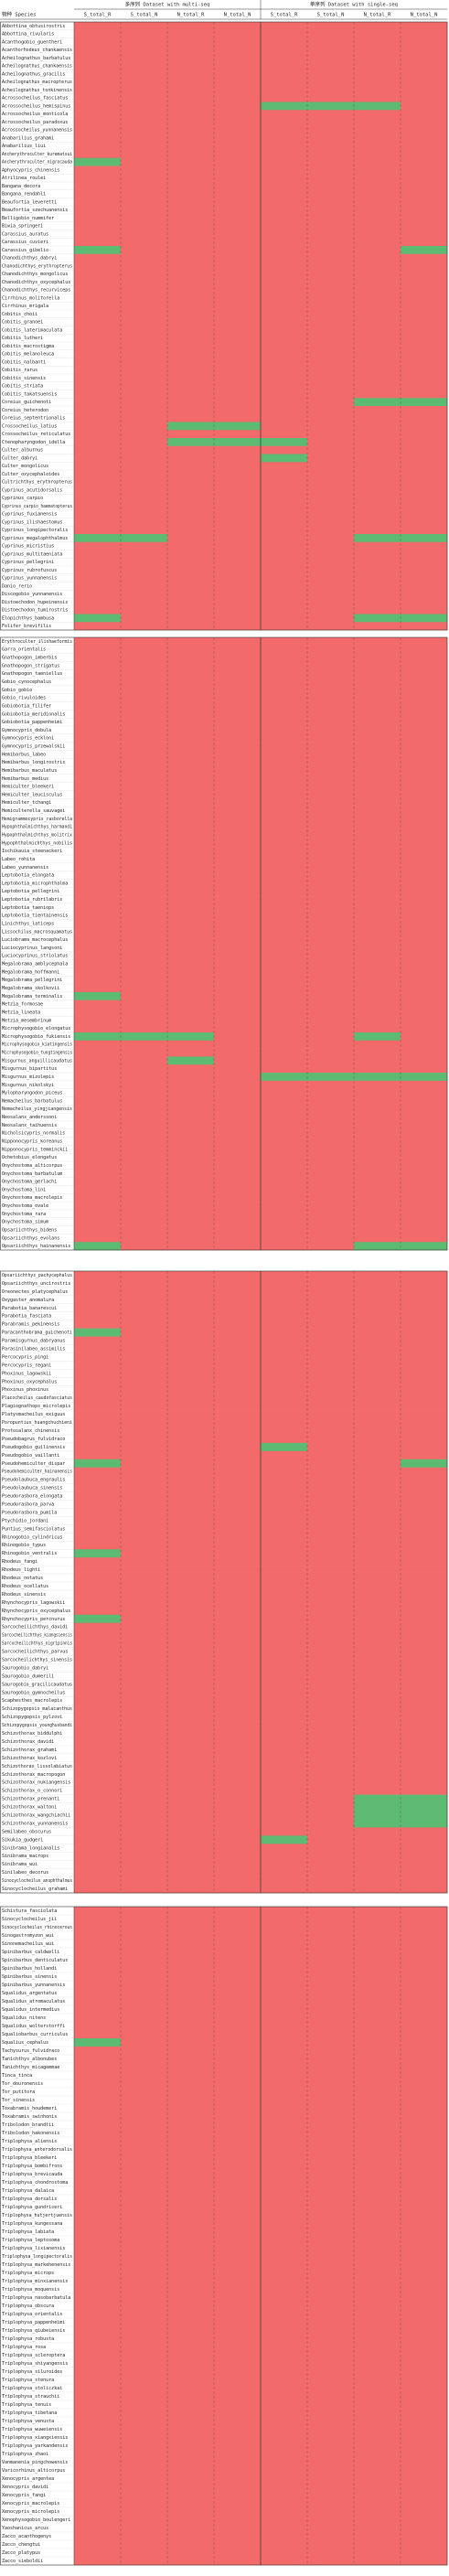 Image resolution: width=449 pixels, height=2576 pixels. I want to click on species-name: Cyprinus_longipectoralis, so click(35, 530).